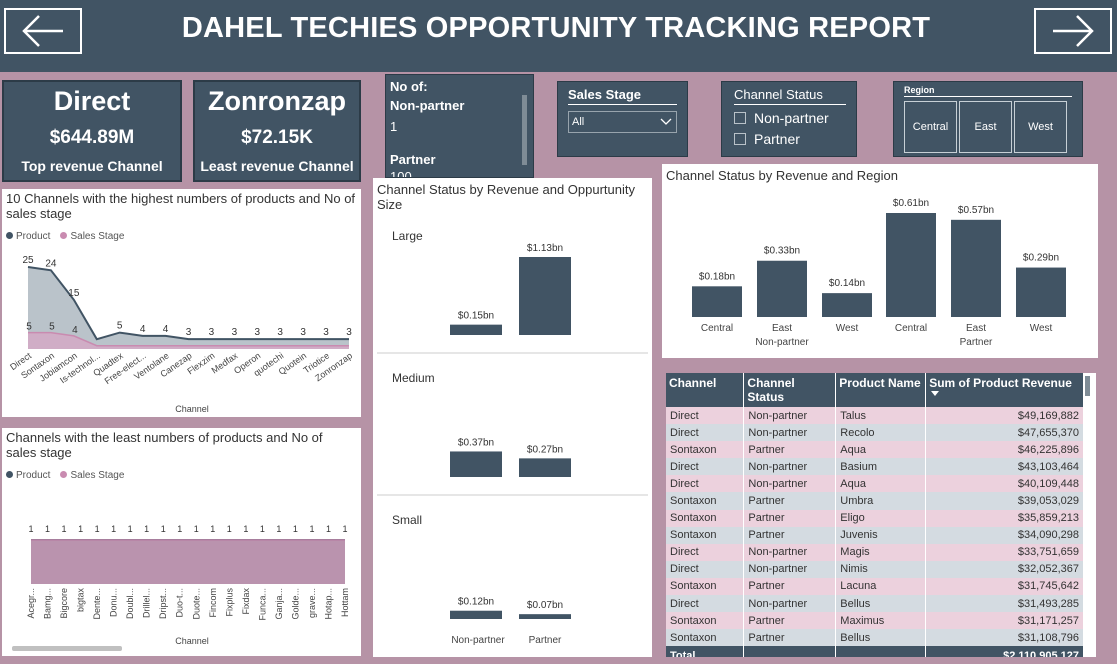  What do you see at coordinates (277, 101) in the screenshot?
I see `kpi-channel-name: Zonronzap` at bounding box center [277, 101].